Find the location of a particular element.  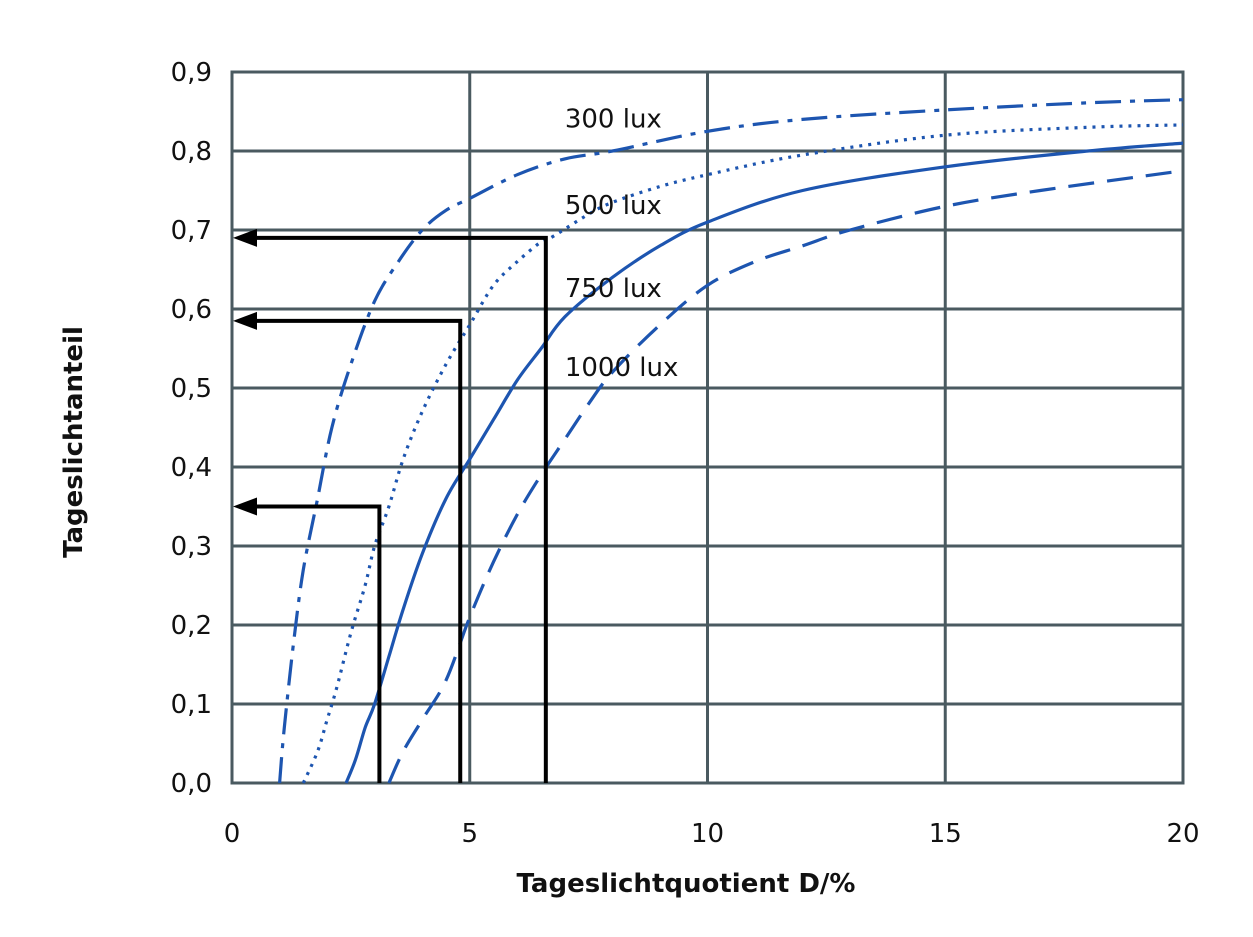

y-tick-label: 0,2 is located at coordinates (191, 626).